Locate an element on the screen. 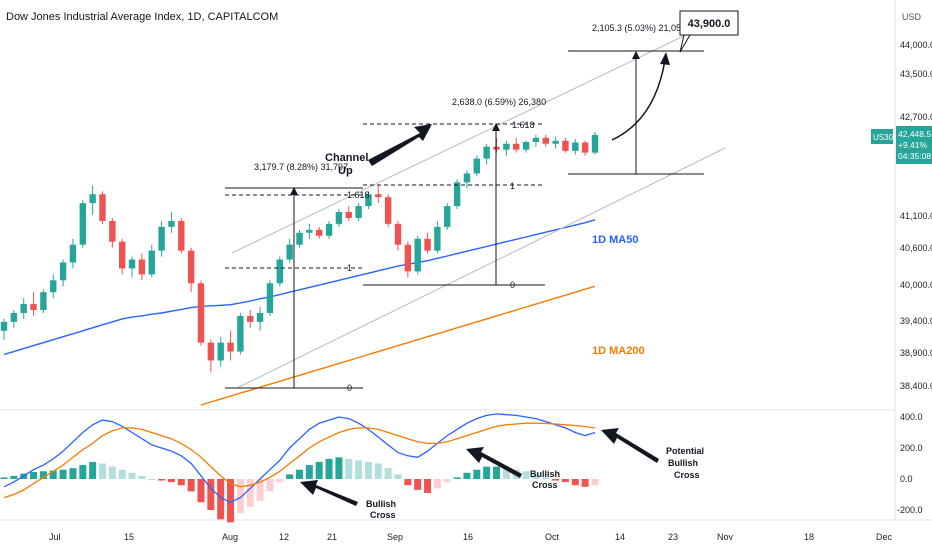 The height and width of the screenshot is (550, 932). measure-mid-arrowhead is located at coordinates (496, 127).